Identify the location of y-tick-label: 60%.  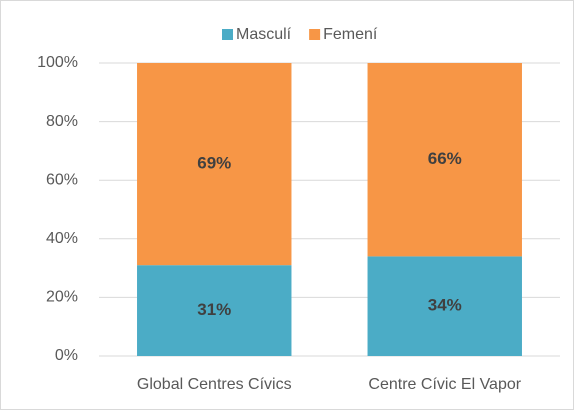
(62, 179).